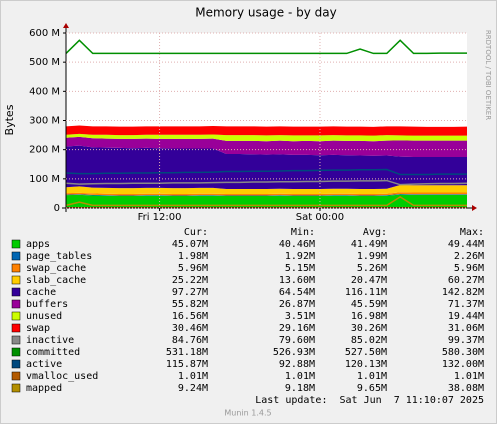 The image size is (497, 424). What do you see at coordinates (190, 316) in the screenshot?
I see `legend-stat: 16.56M` at bounding box center [190, 316].